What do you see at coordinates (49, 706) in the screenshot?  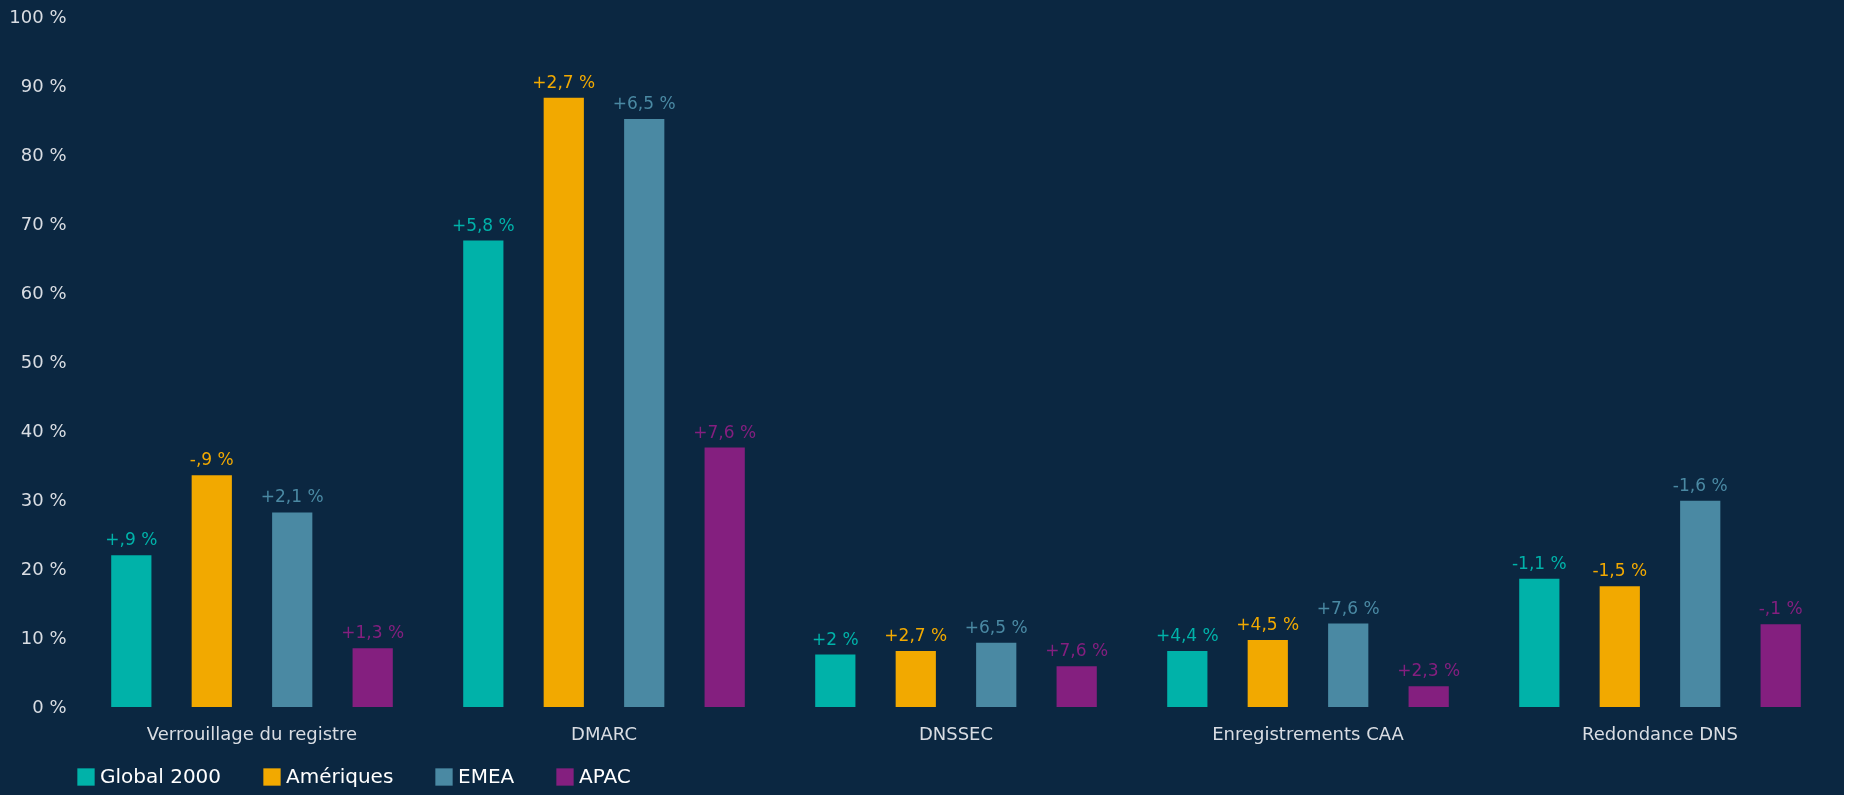 I see `y-tick-label: 0 %` at bounding box center [49, 706].